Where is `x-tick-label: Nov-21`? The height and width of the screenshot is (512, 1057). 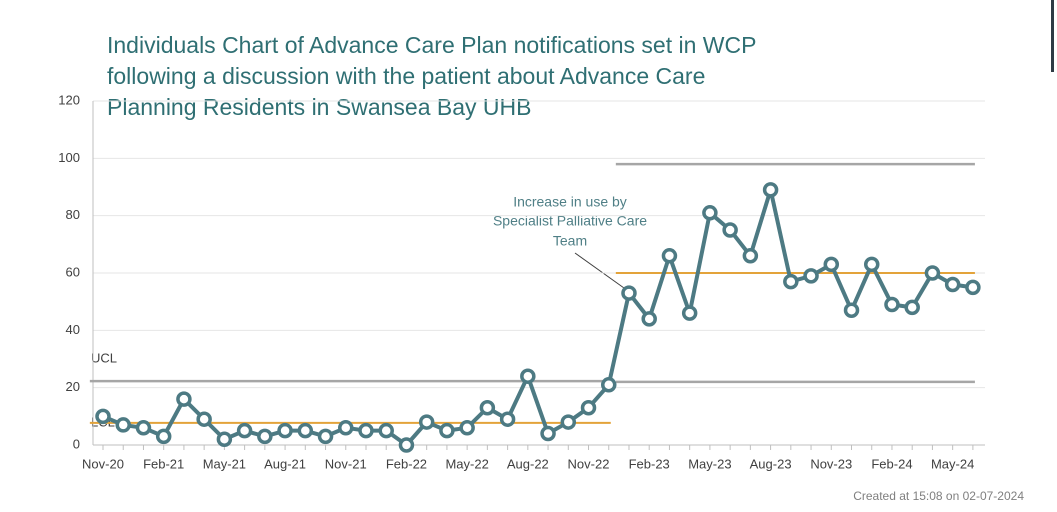 x-tick-label: Nov-21 is located at coordinates (346, 463).